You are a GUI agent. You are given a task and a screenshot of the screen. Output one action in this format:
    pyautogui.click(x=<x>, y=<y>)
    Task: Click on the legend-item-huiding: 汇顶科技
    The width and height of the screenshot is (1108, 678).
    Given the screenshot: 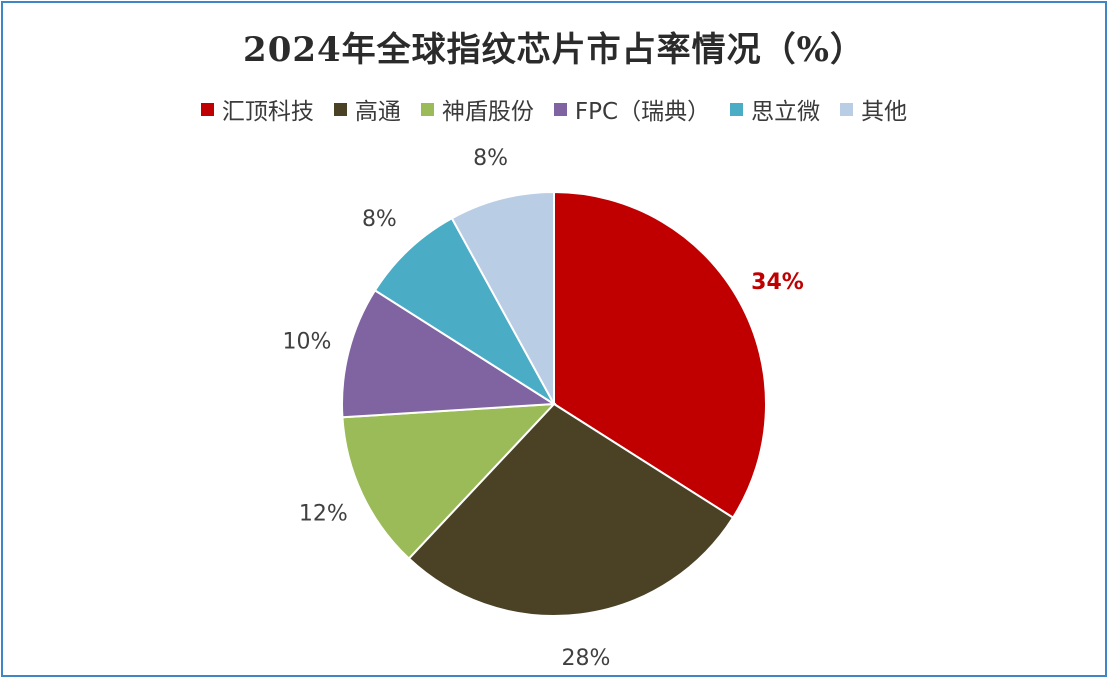 What is the action you would take?
    pyautogui.click(x=257, y=109)
    